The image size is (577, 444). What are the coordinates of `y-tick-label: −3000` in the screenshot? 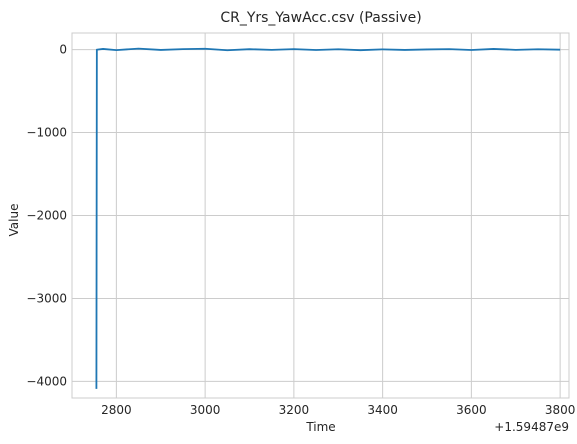 It's located at (46, 298).